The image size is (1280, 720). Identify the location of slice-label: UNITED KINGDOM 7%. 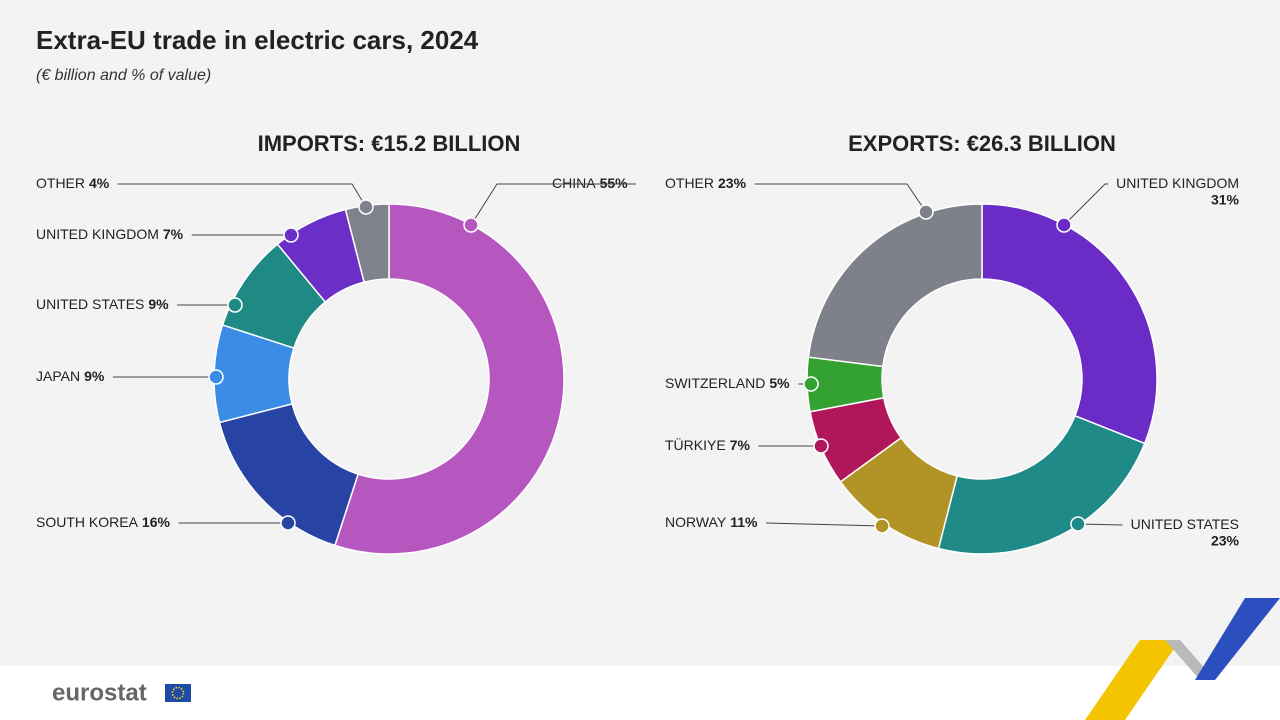
(110, 234).